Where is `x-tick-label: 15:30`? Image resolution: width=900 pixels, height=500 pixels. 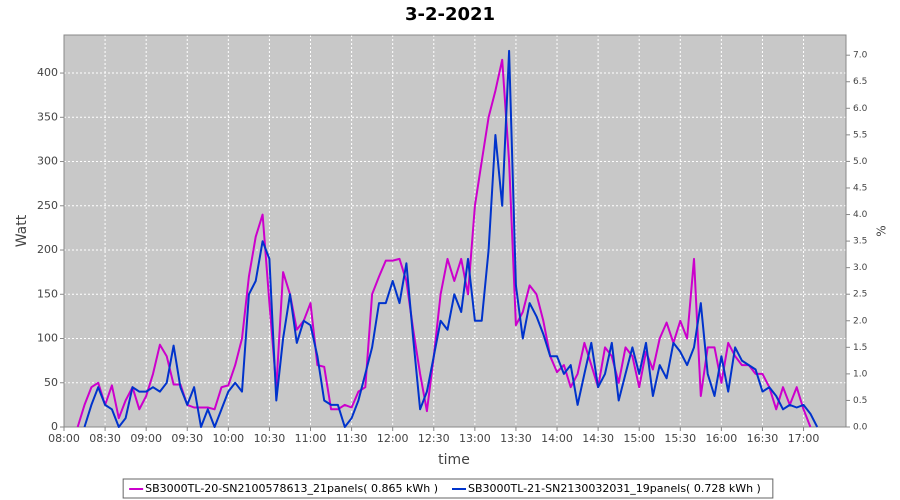
x-tick-label: 15:30 is located at coordinates (680, 438).